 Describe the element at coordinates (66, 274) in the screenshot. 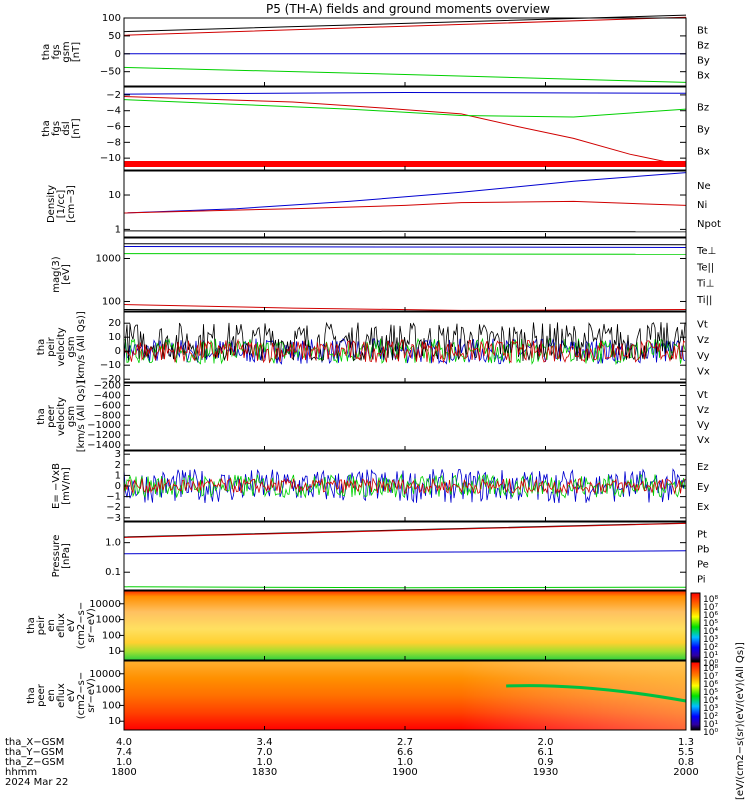

I see `panel-label: [eV]` at that location.